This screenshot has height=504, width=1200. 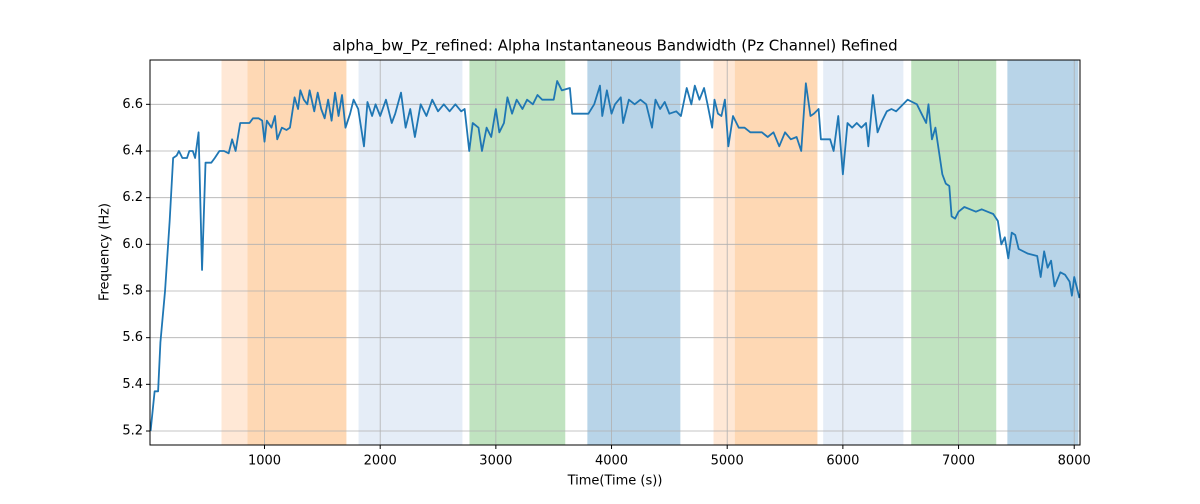 I want to click on x-tick-label: 2000, so click(x=380, y=461).